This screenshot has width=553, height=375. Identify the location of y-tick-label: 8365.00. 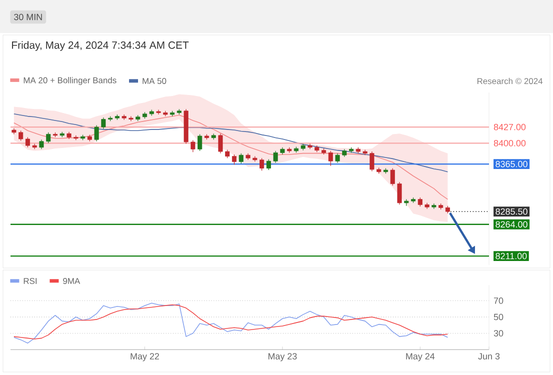
(512, 164).